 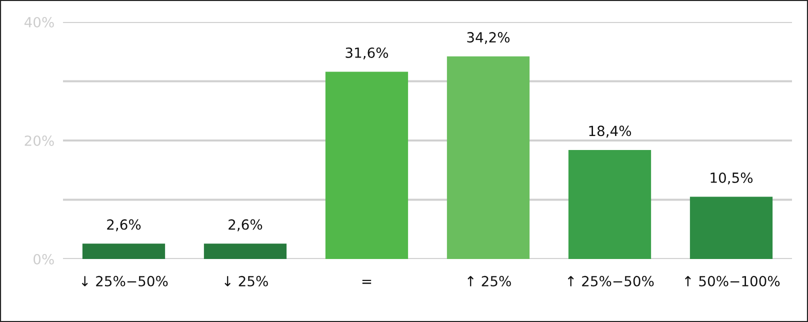 What do you see at coordinates (732, 281) in the screenshot?
I see `x-tick-label: ↑ 50%−100%` at bounding box center [732, 281].